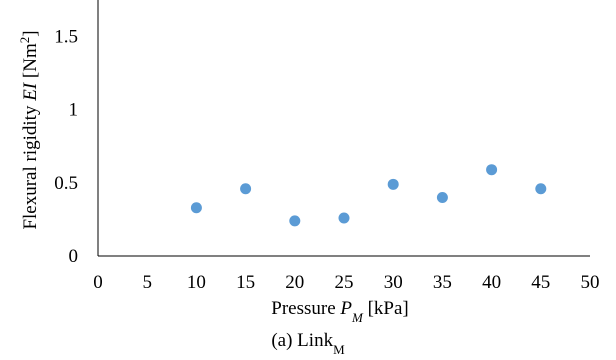 Image resolution: width=616 pixels, height=360 pixels. Describe the element at coordinates (442, 282) in the screenshot. I see `x-tick-label: 35` at that location.